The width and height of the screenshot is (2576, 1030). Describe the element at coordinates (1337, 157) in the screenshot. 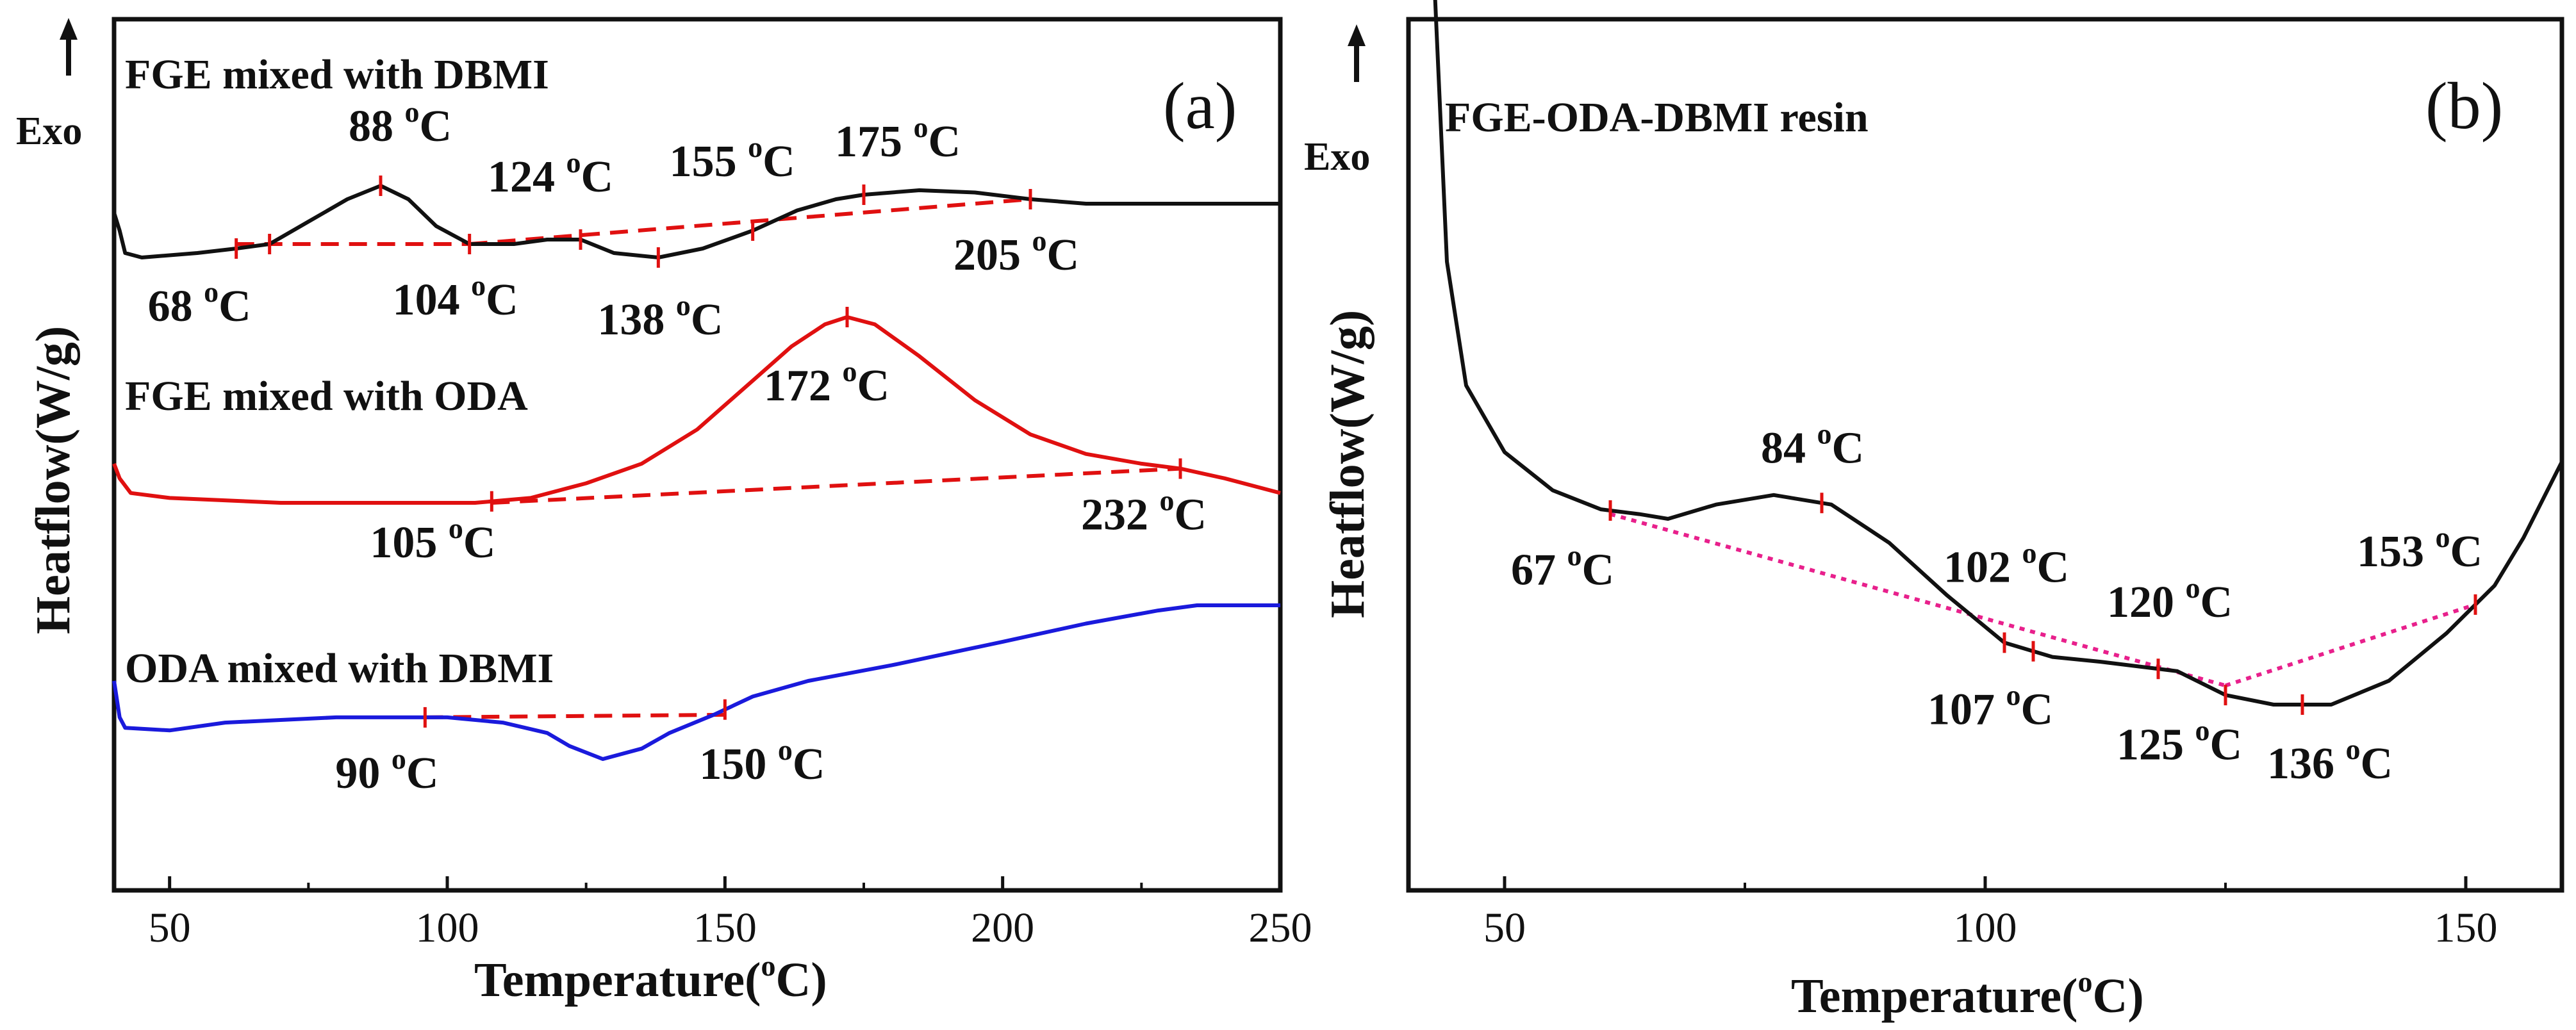

I see `panel-b-exo-label: Exo` at that location.